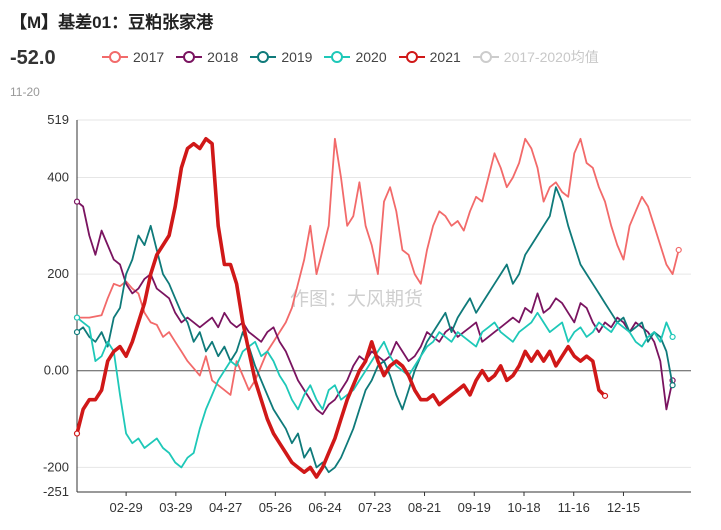 Image resolution: width=721 pixels, height=530 pixels. I want to click on y-tick-label: -200, so click(56, 466).